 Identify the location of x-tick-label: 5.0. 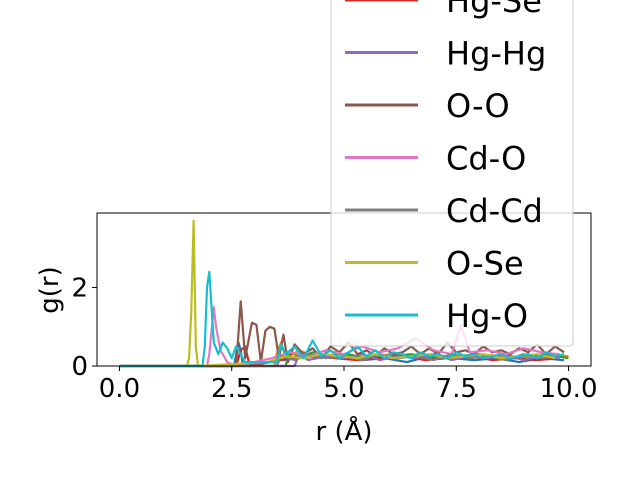
(343, 389).